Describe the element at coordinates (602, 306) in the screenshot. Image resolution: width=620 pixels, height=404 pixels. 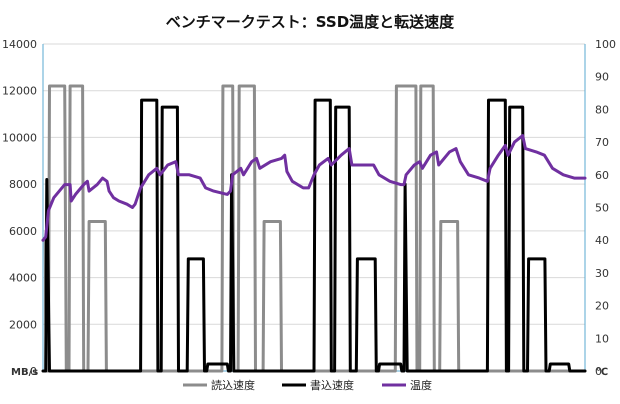
I see `y-right-tick-label: 20` at that location.